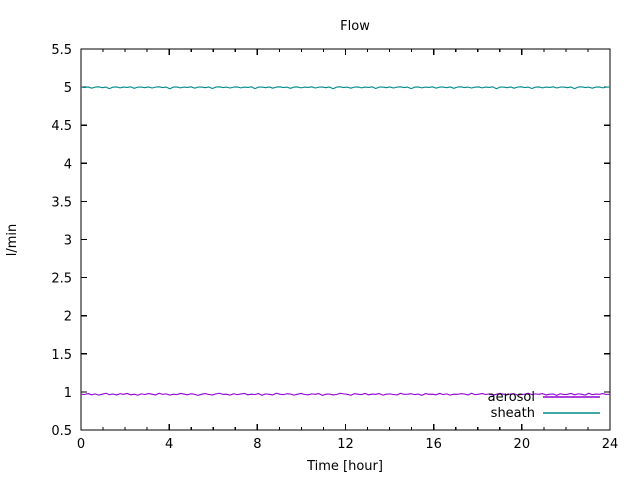 Image resolution: width=640 pixels, height=480 pixels. Describe the element at coordinates (61, 202) in the screenshot. I see `y-tick-label: 3.5` at that location.